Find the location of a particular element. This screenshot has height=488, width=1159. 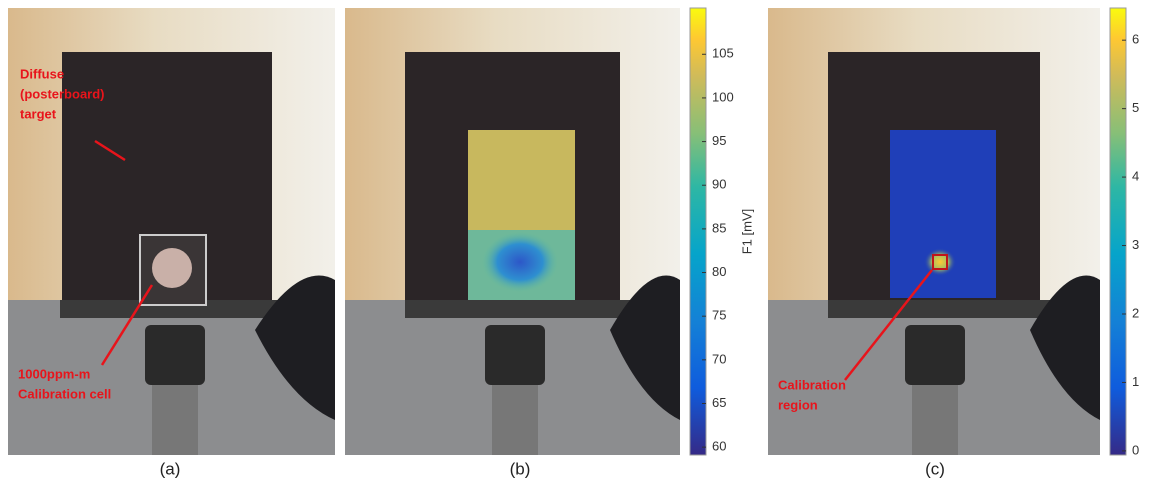

annotation: Calibration cell is located at coordinates (64, 393).